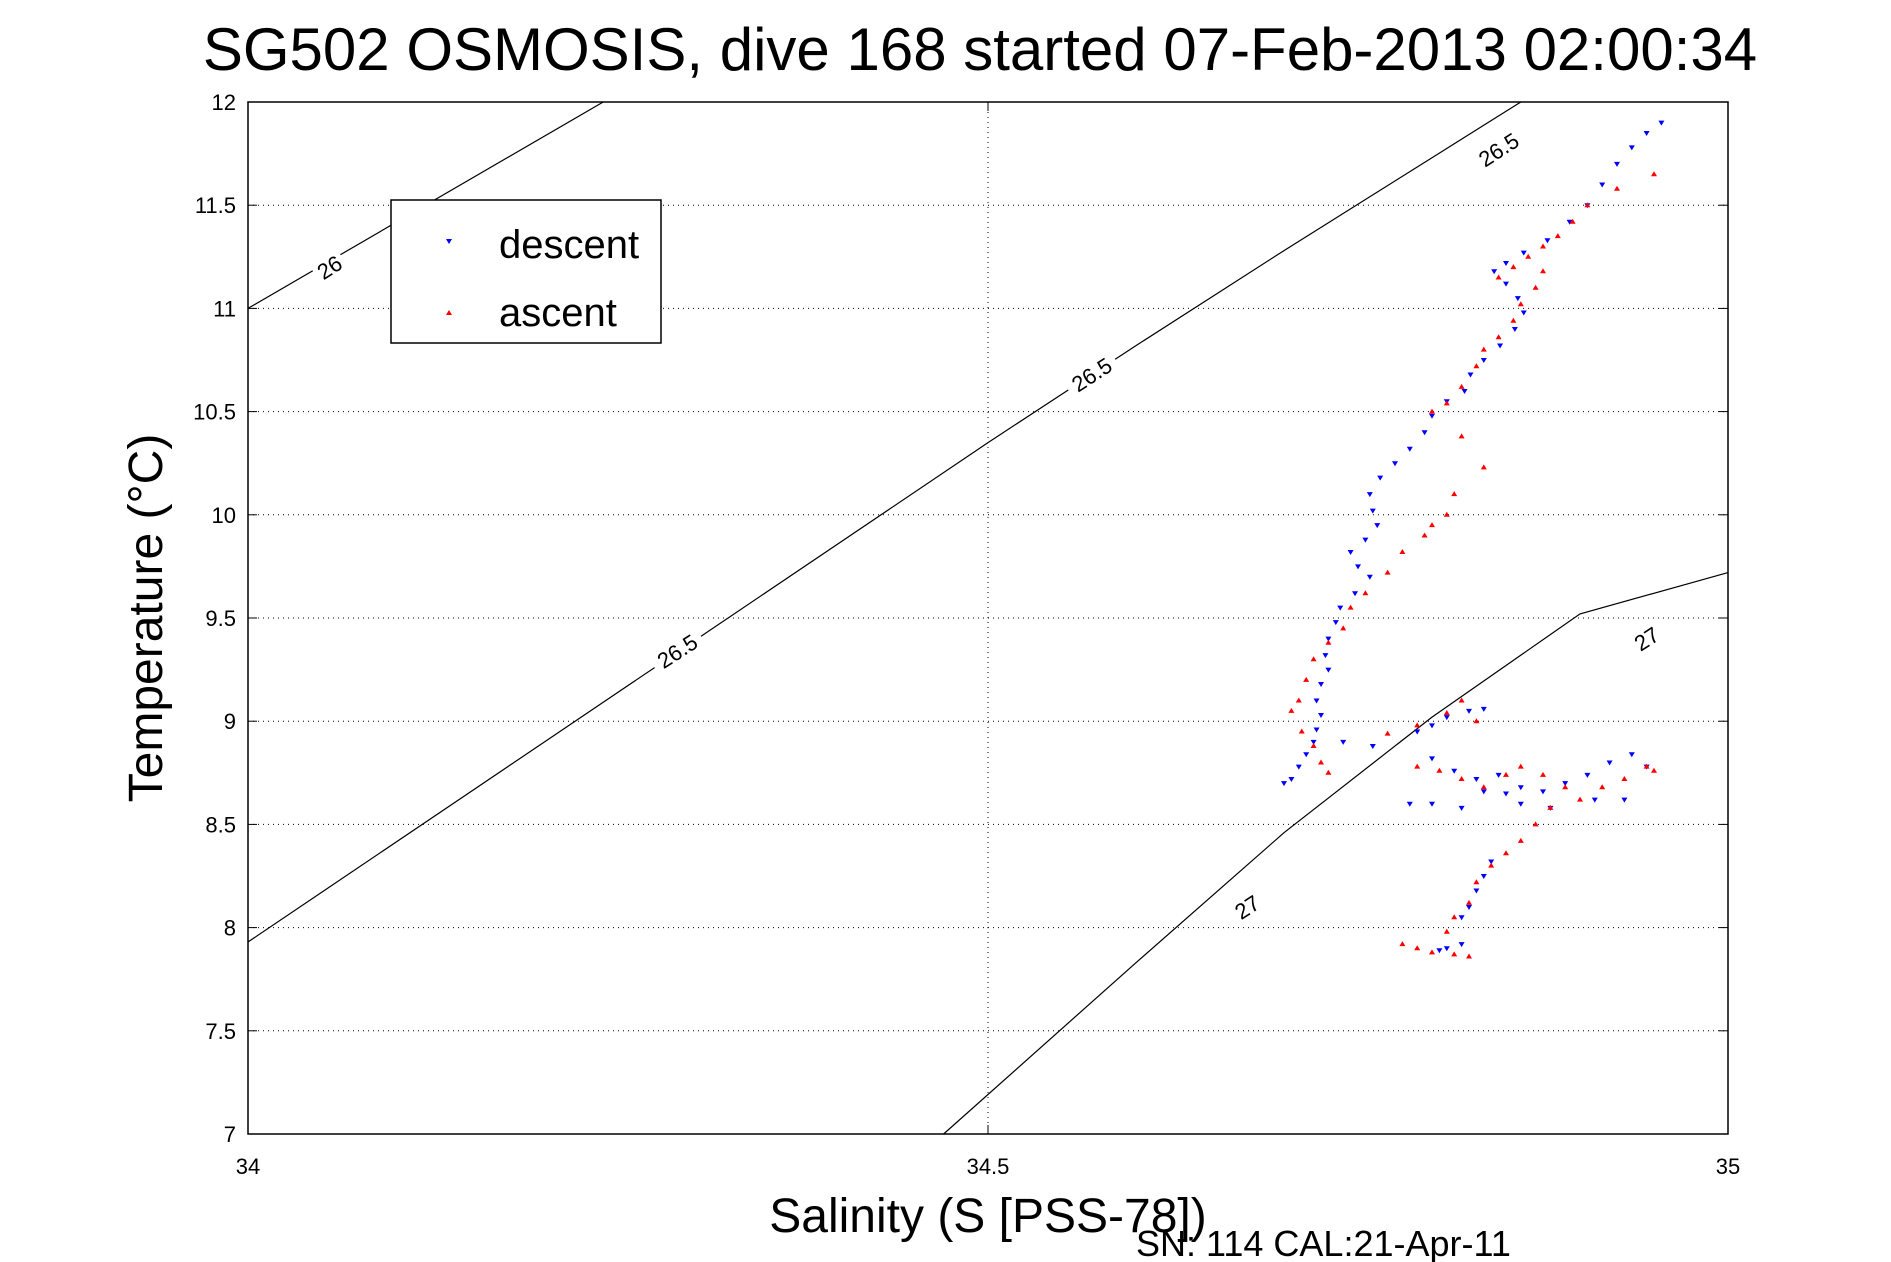 The width and height of the screenshot is (1891, 1262). What do you see at coordinates (224, 515) in the screenshot?
I see `y-tick-label: 10` at bounding box center [224, 515].